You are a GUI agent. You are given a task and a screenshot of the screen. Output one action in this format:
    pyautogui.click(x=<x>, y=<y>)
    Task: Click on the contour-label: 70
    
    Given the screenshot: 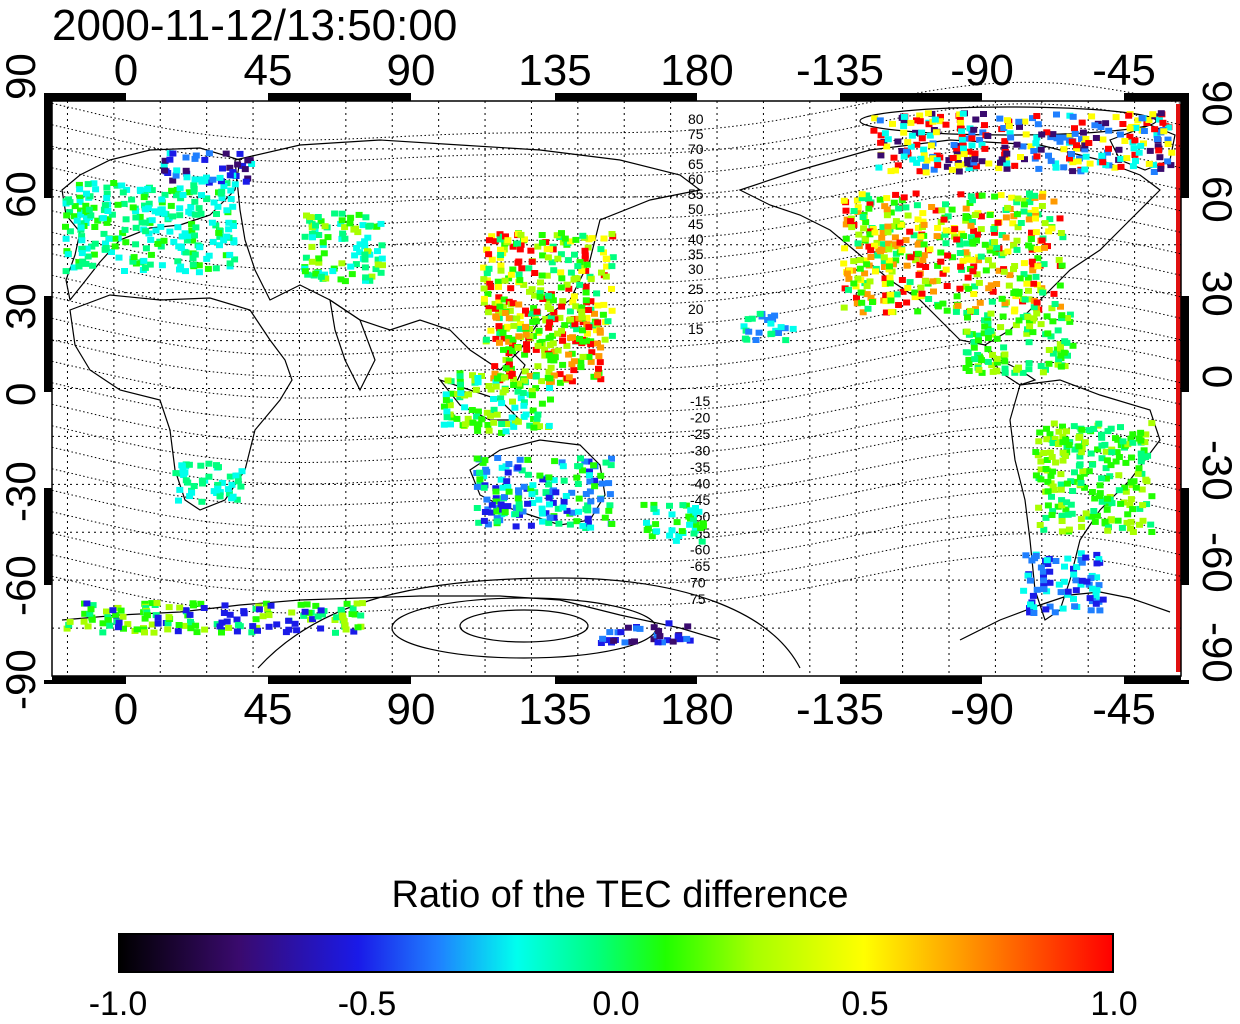 What is the action you would take?
    pyautogui.click(x=696, y=149)
    